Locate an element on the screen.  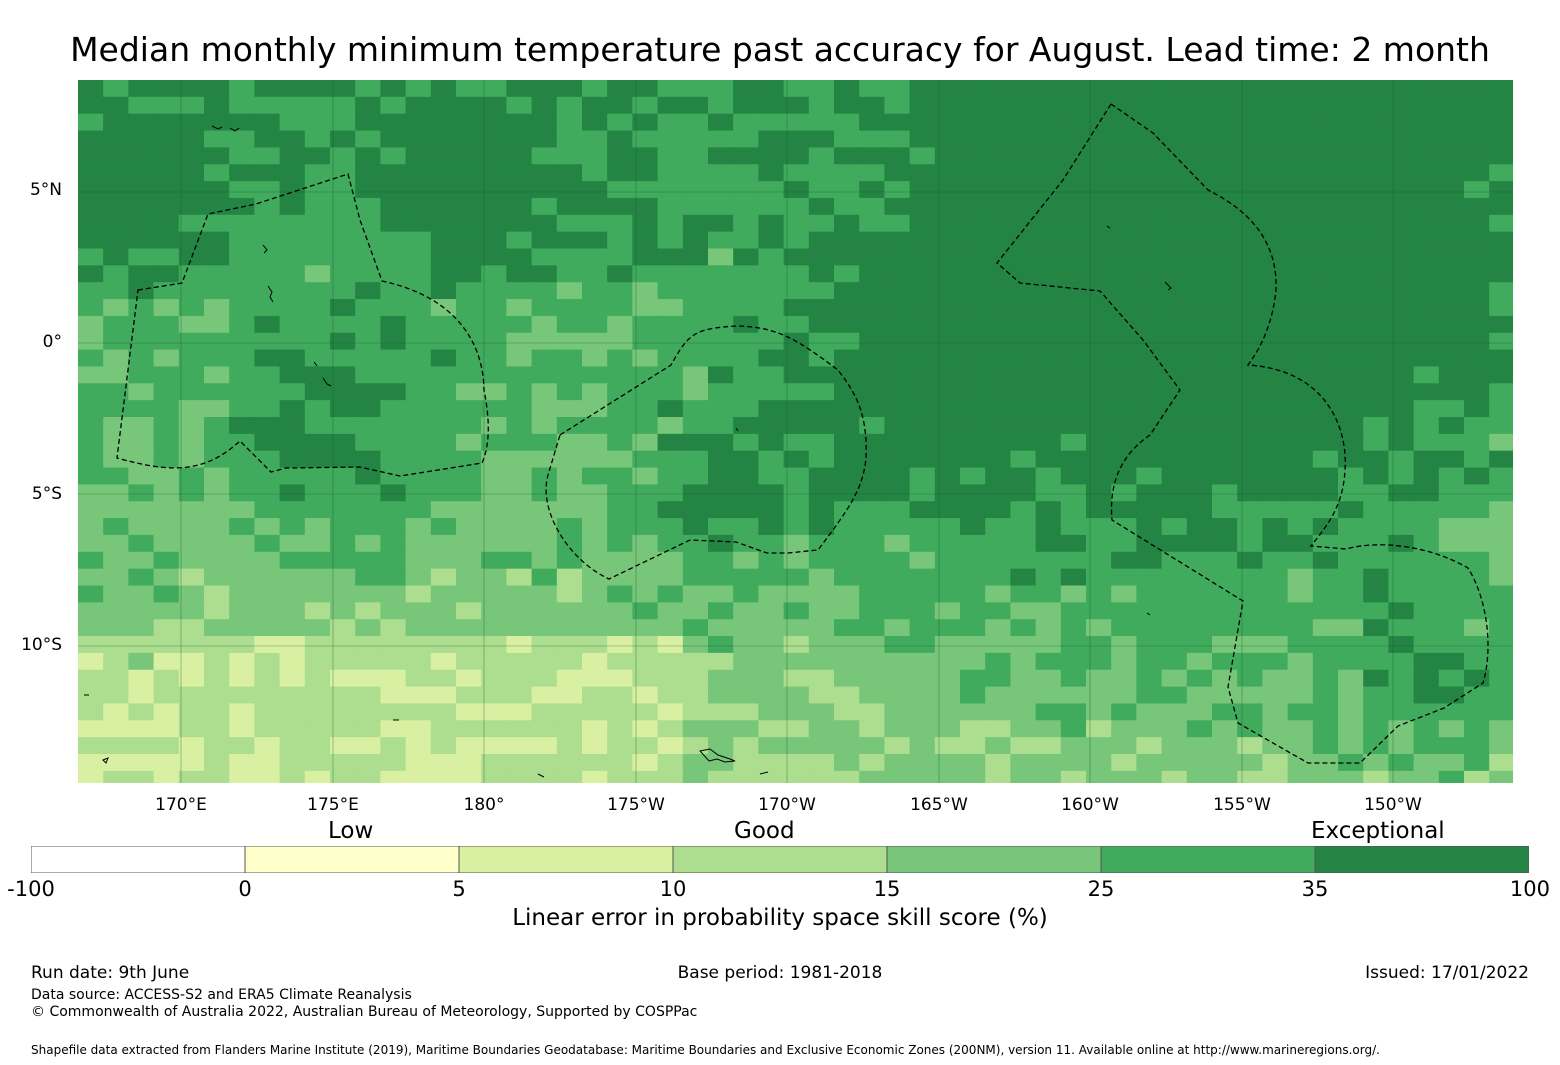
colorbar-bin is located at coordinates (1421, 859).